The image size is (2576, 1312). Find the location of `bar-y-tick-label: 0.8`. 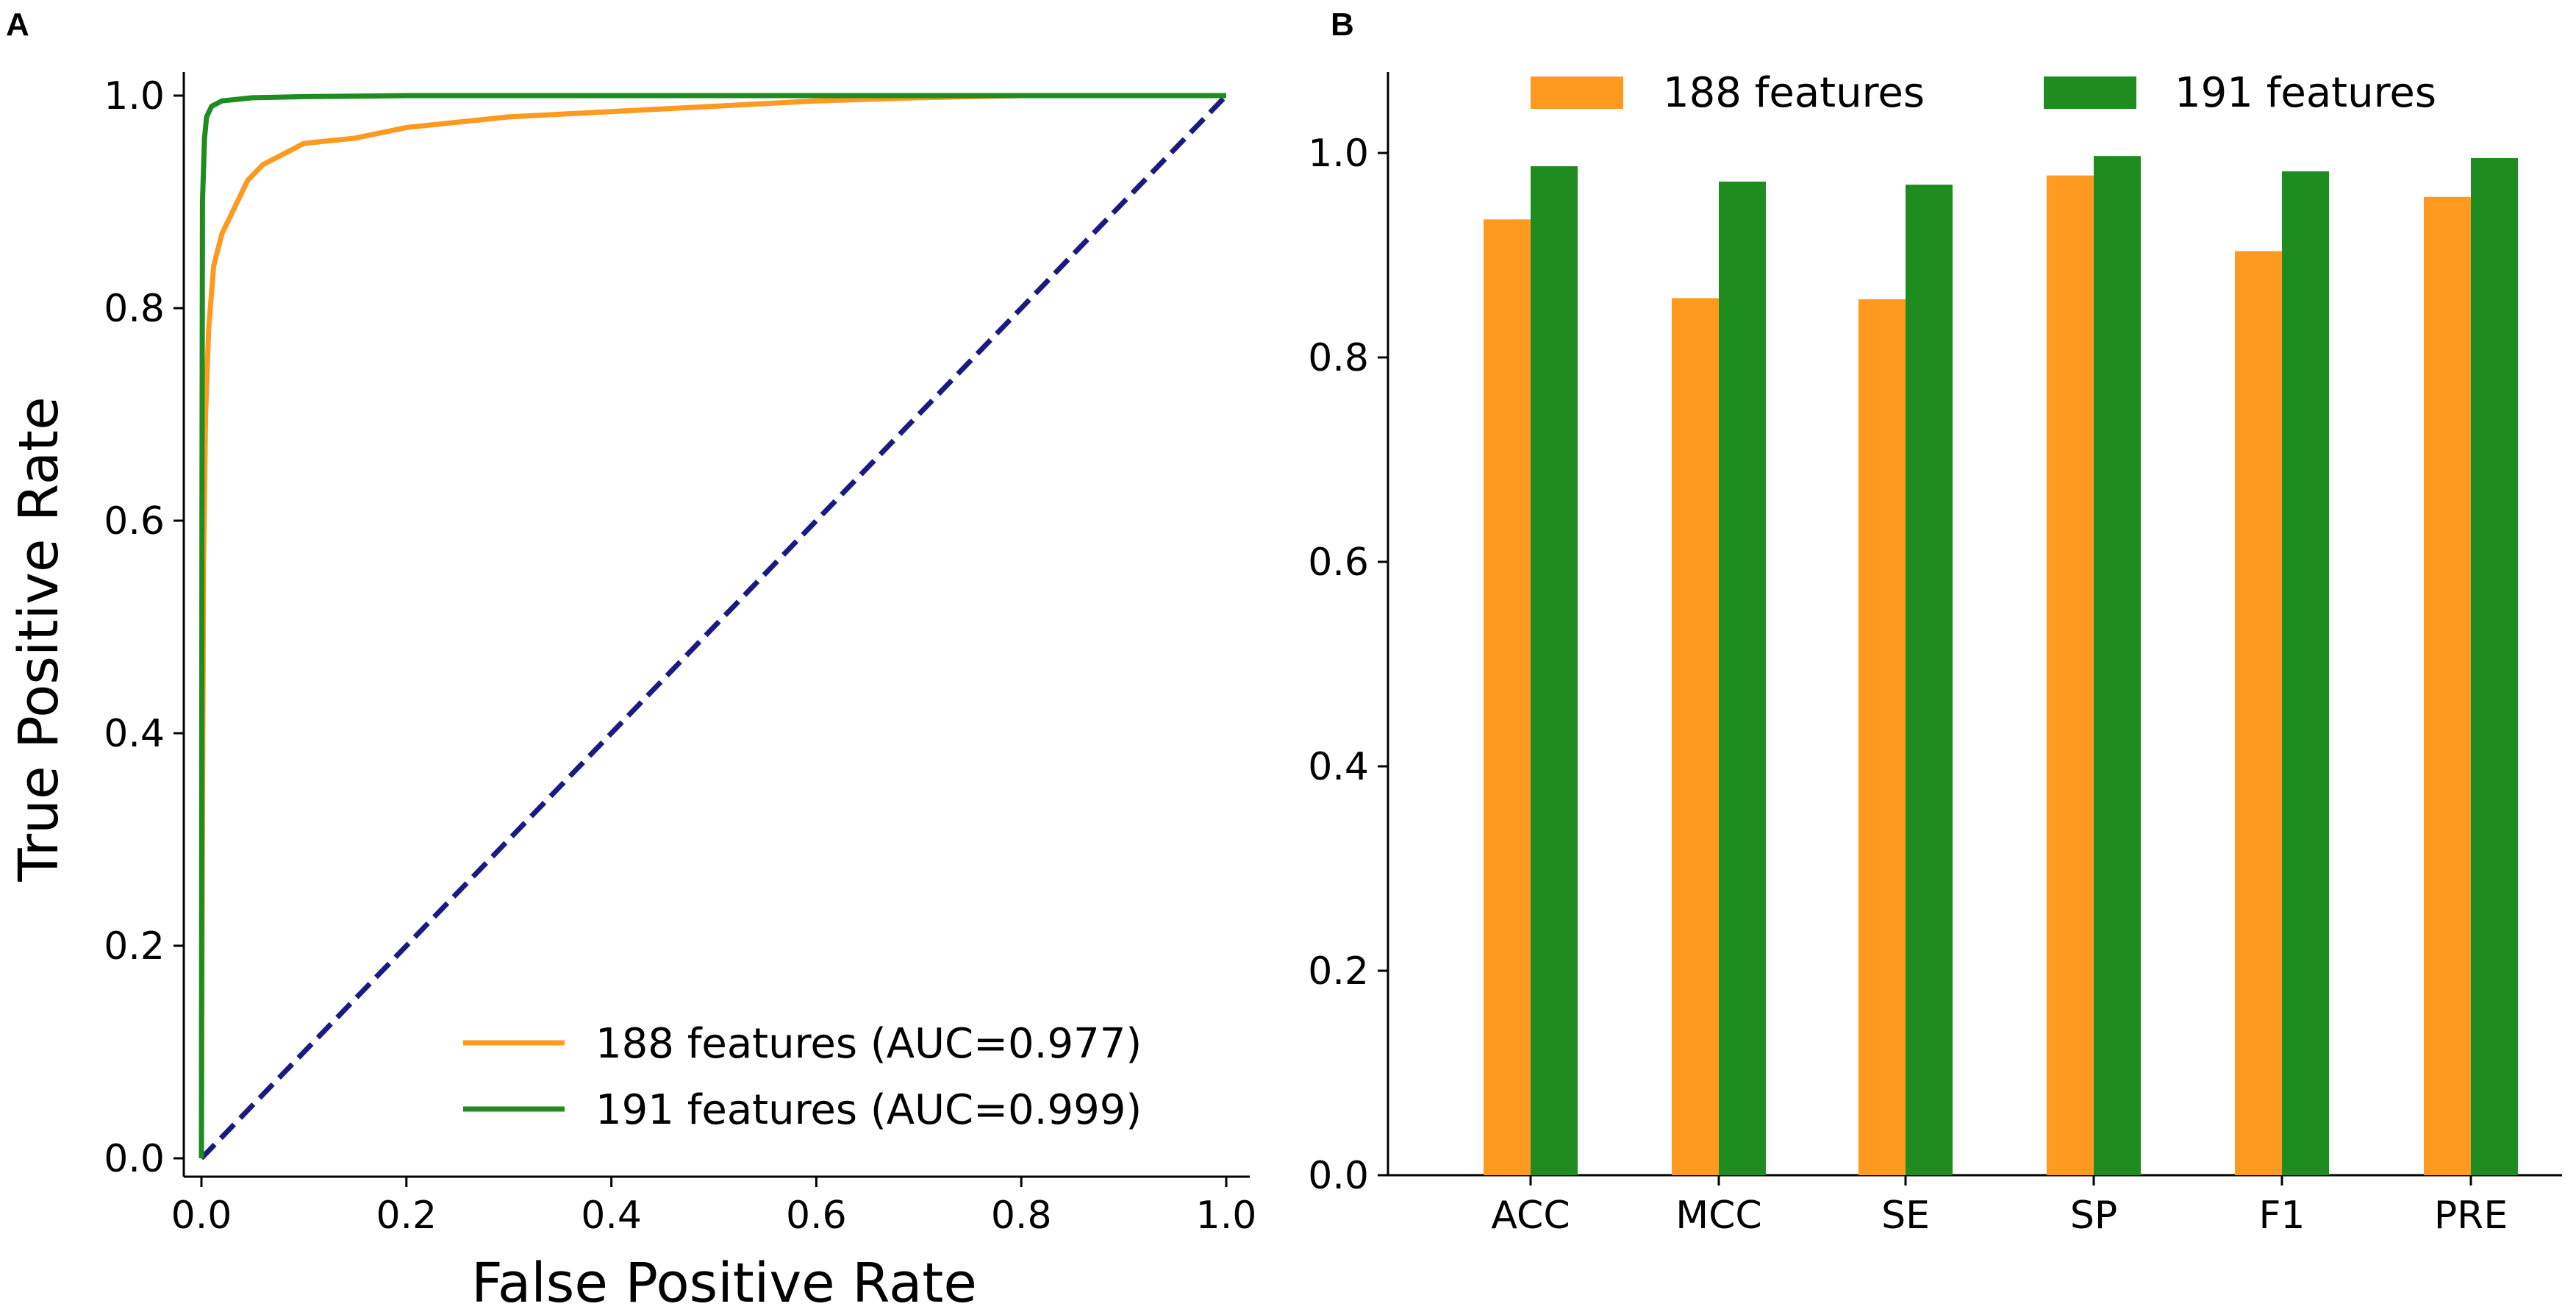

bar-y-tick-label: 0.8 is located at coordinates (1338, 358).